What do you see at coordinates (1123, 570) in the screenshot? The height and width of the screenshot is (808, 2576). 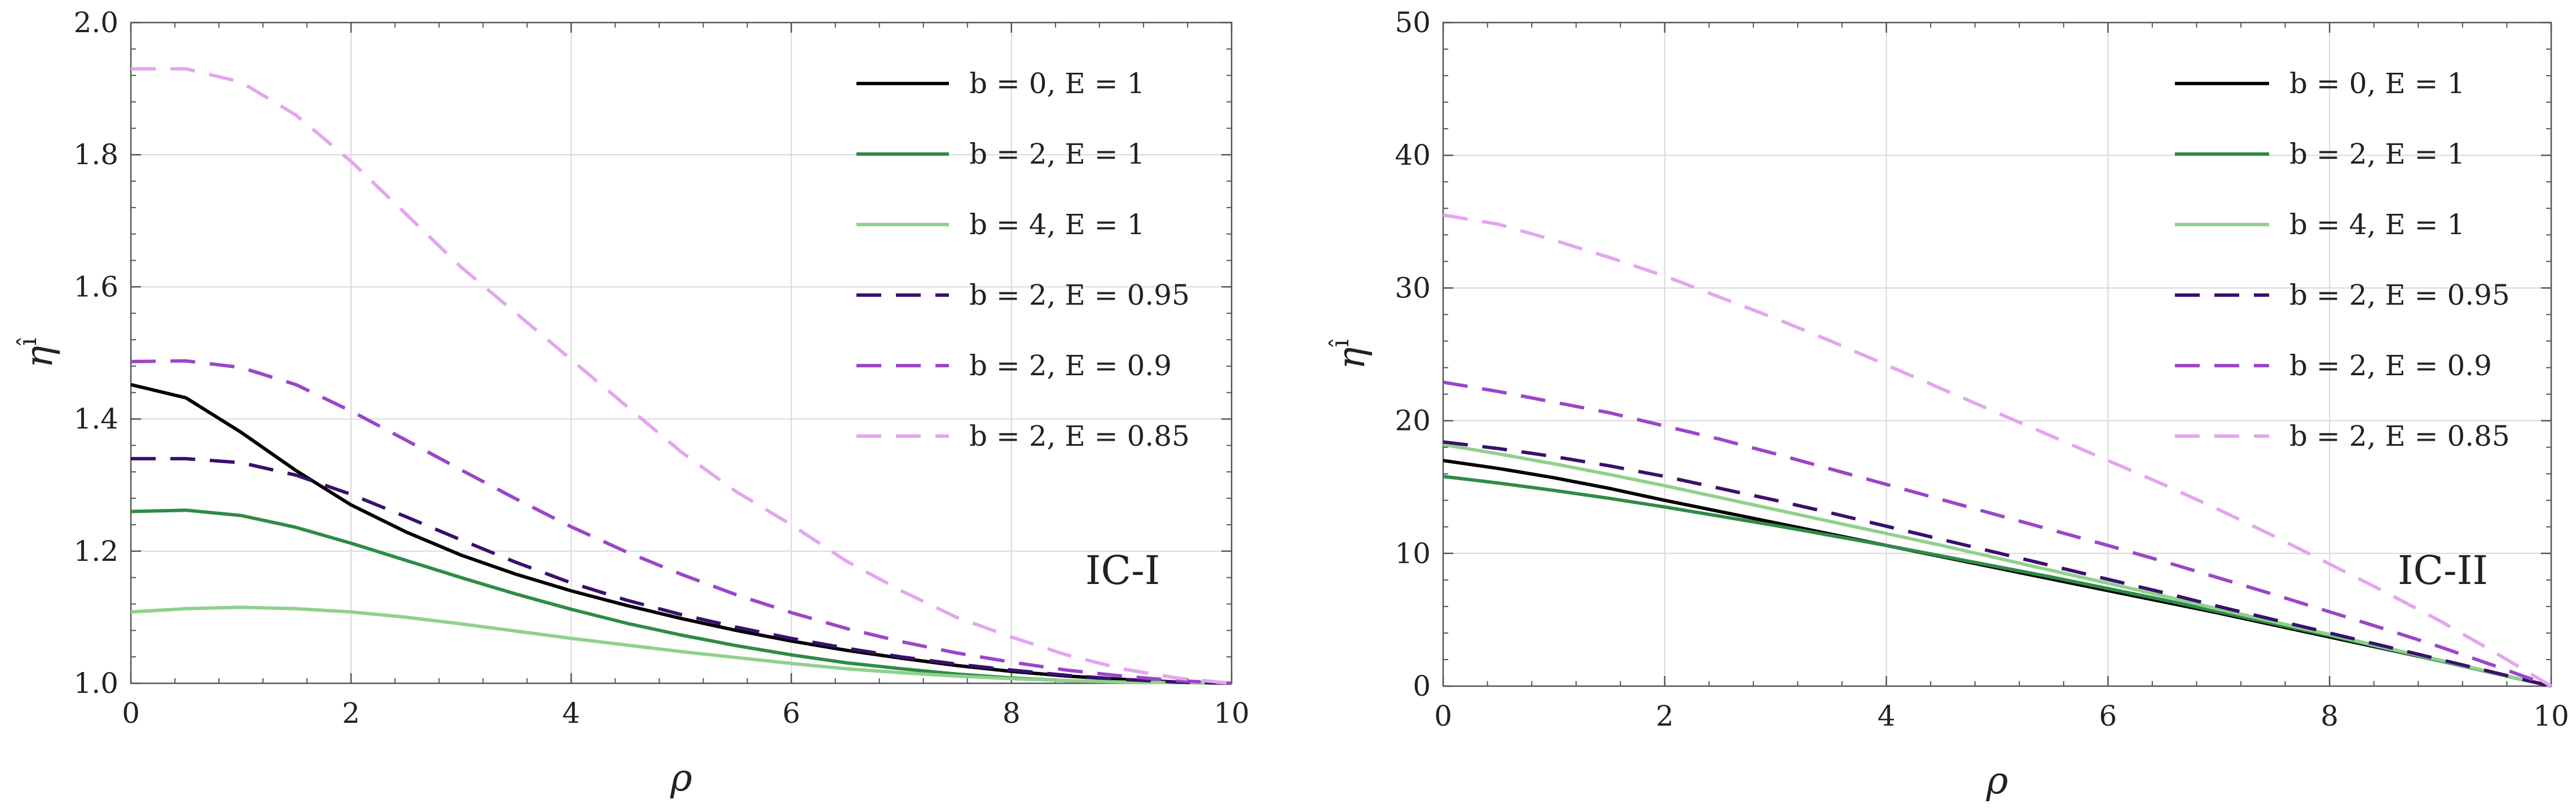 I see `panel-annotation: IC-I` at bounding box center [1123, 570].